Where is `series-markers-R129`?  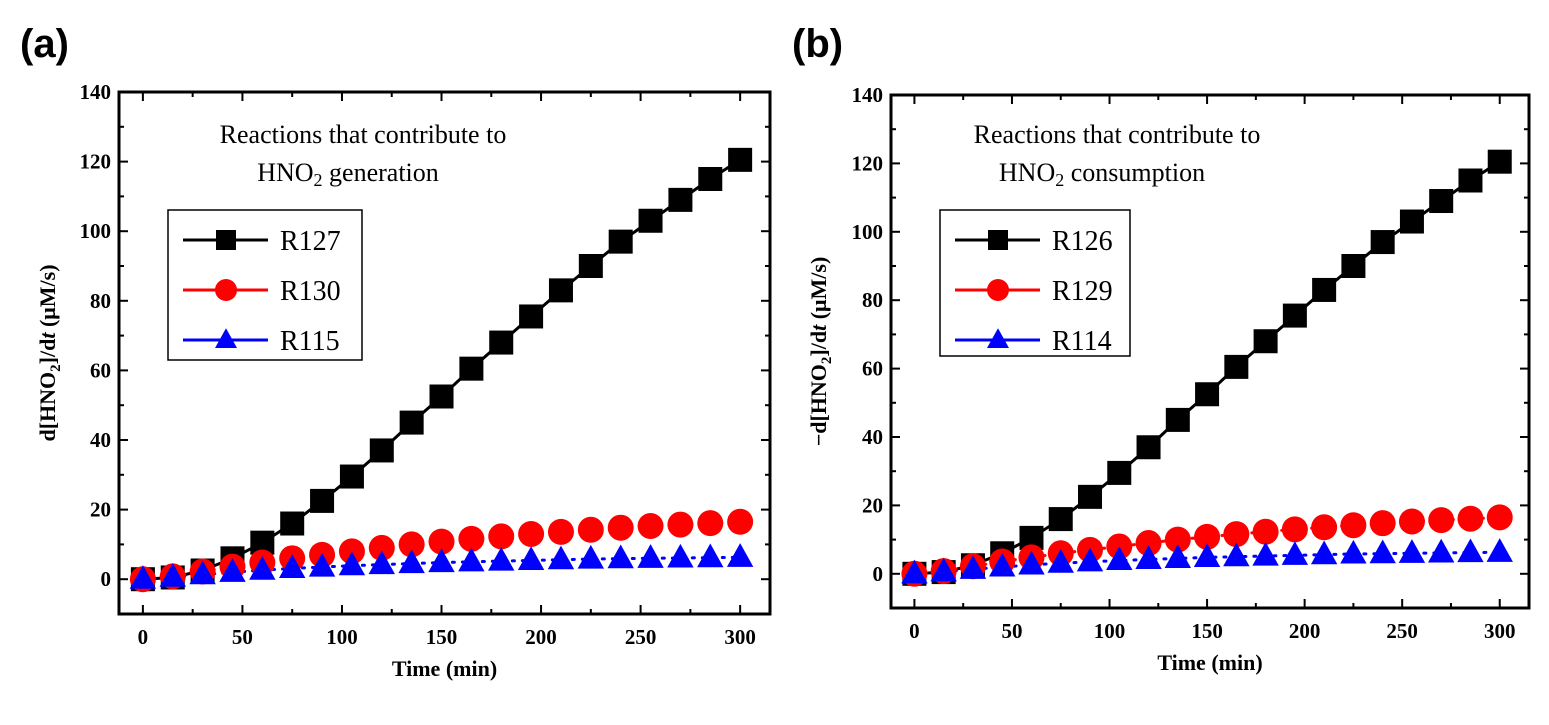
series-markers-R129 is located at coordinates (1207, 545).